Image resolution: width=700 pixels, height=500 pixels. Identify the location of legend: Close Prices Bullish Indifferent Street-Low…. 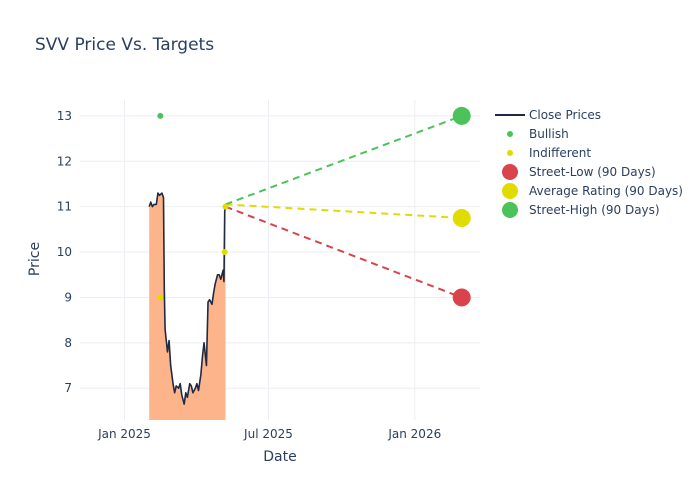
(589, 163).